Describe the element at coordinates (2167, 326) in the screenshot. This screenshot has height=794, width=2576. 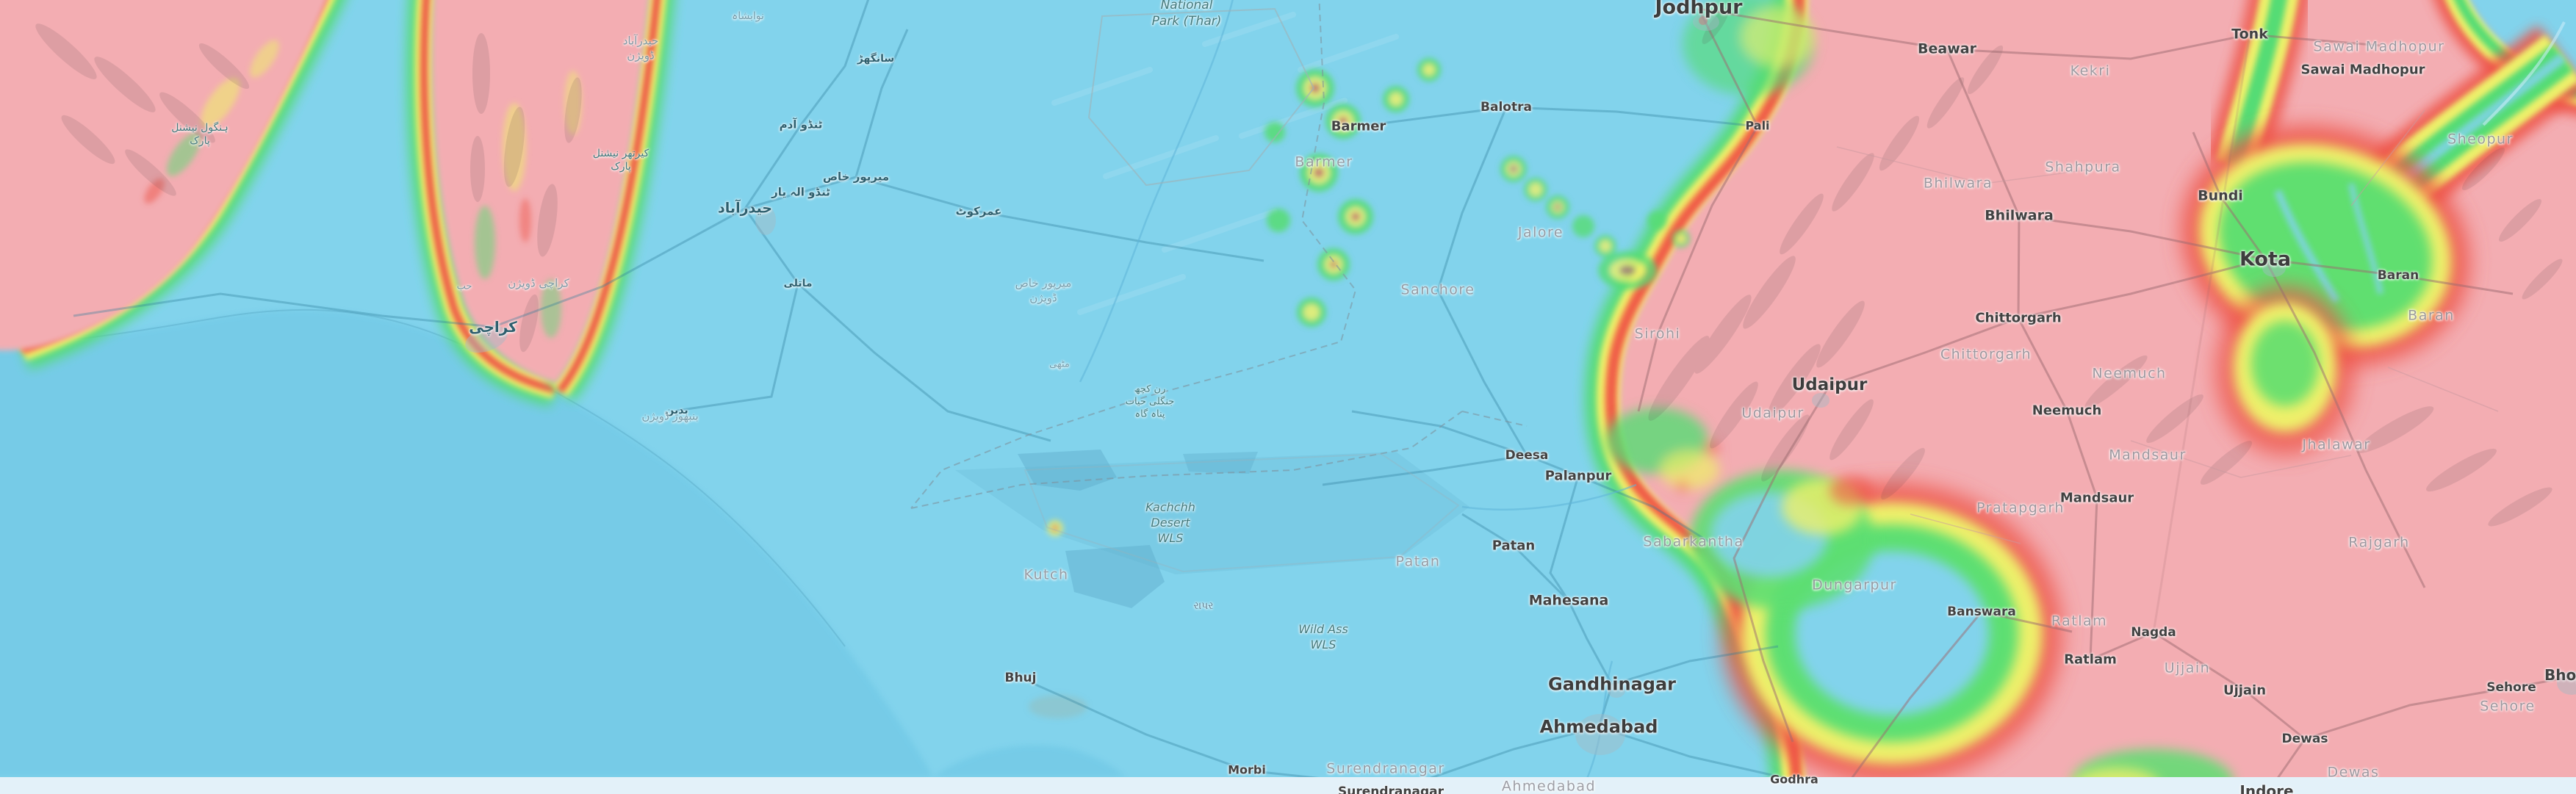
I see `district-boundaries` at that location.